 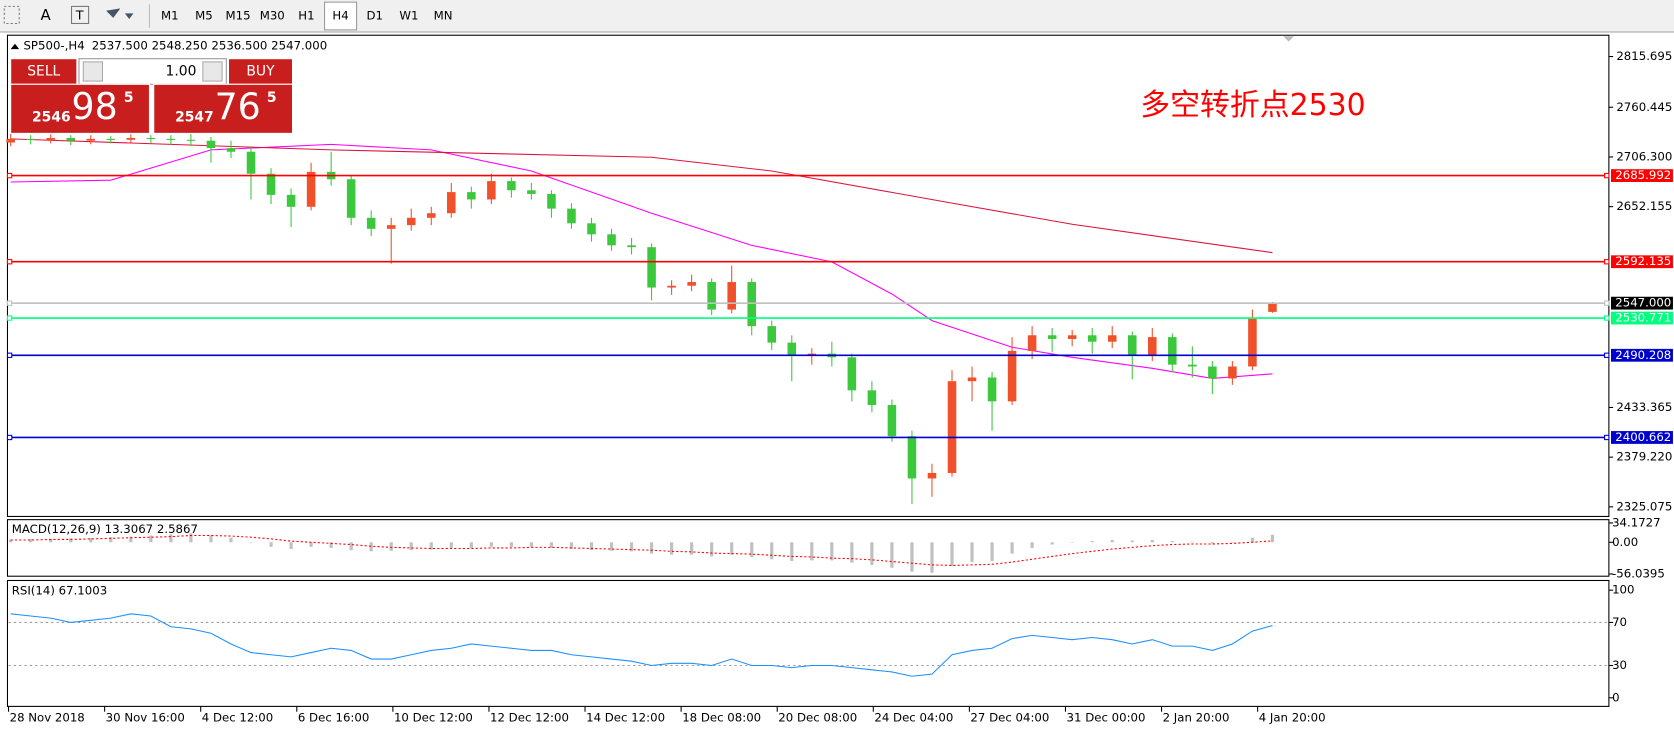 What do you see at coordinates (1643, 355) in the screenshot?
I see `level-label: 2490.208` at bounding box center [1643, 355].